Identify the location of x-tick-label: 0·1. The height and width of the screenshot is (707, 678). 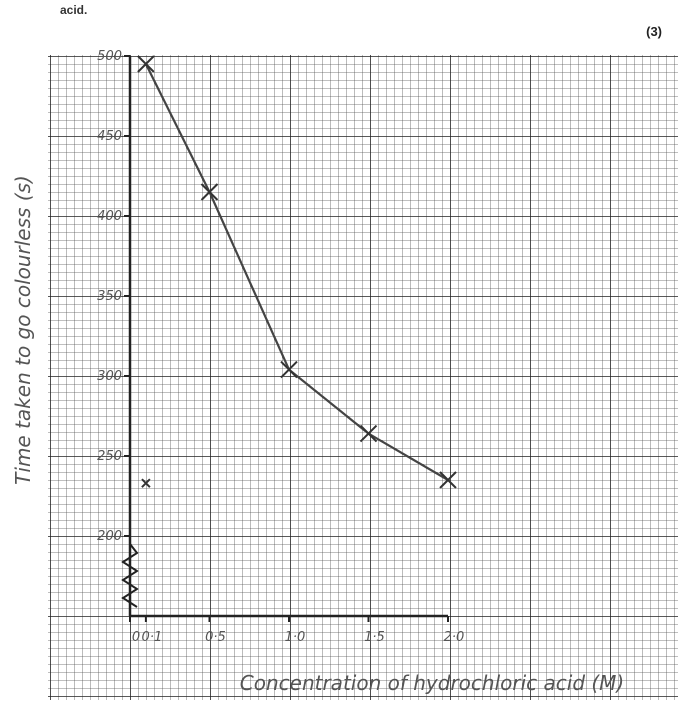
(152, 637).